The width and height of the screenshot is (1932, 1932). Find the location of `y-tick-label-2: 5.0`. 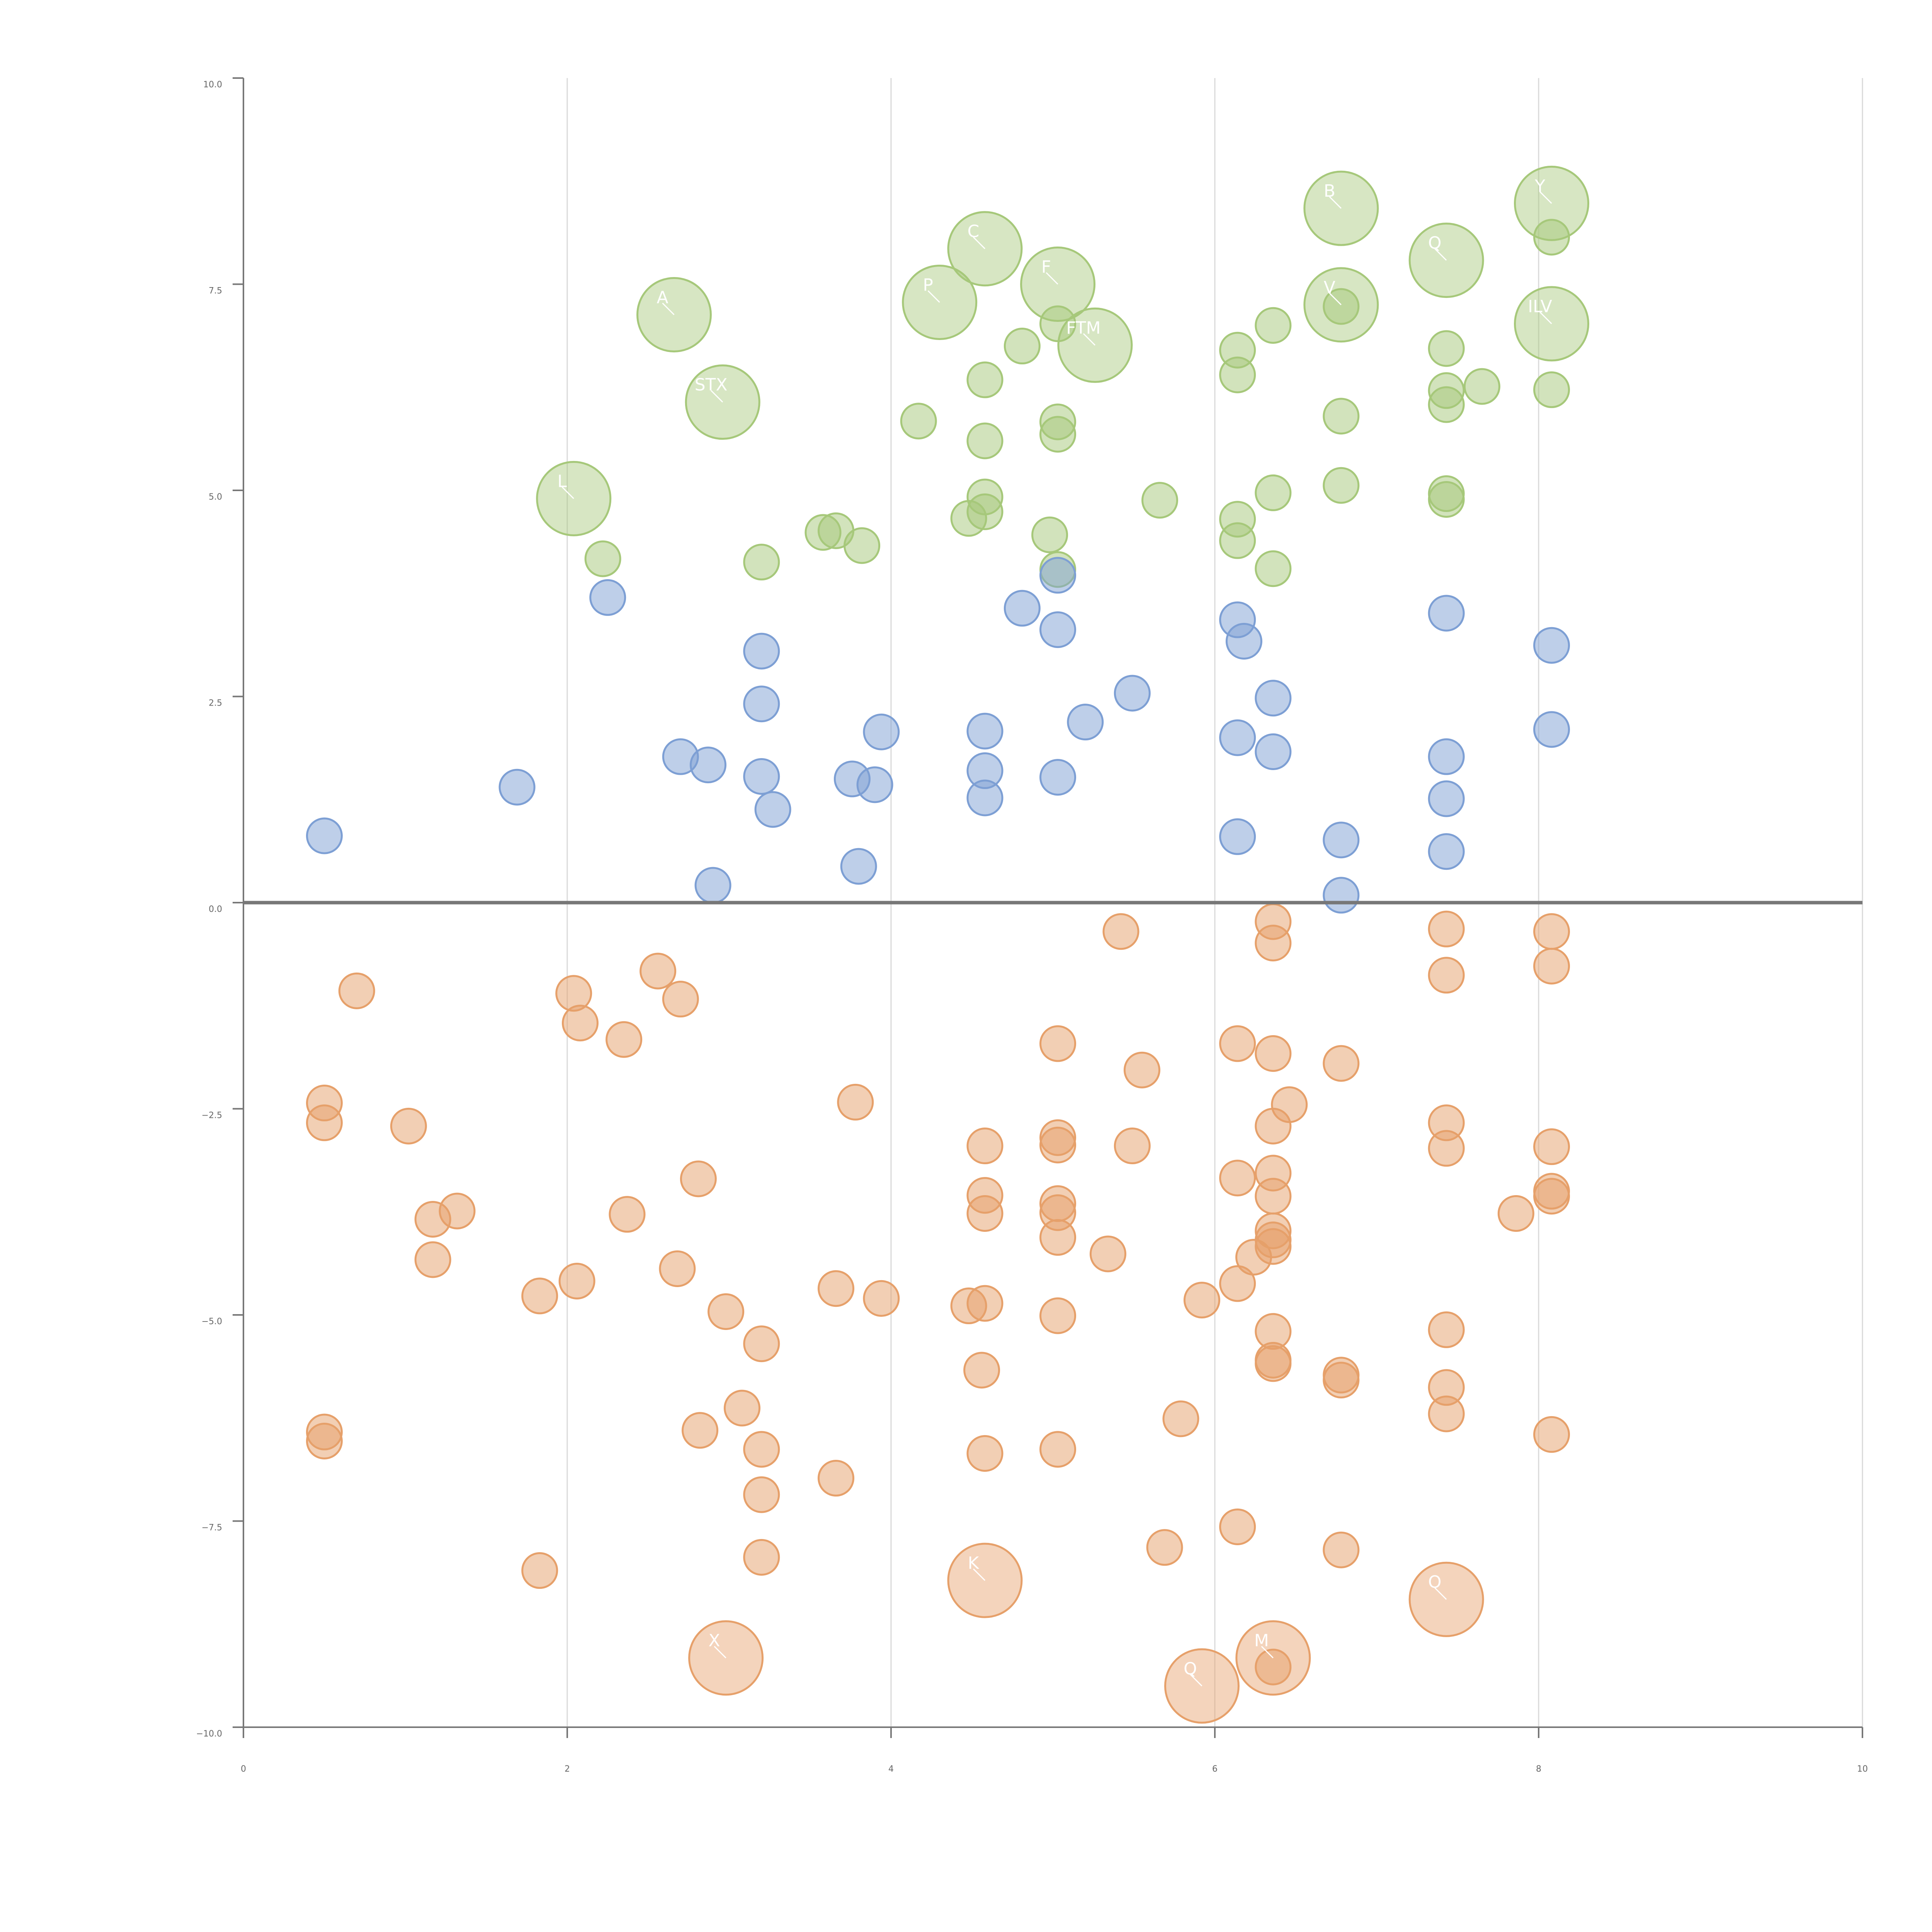

y-tick-label-2: 5.0 is located at coordinates (216, 497).